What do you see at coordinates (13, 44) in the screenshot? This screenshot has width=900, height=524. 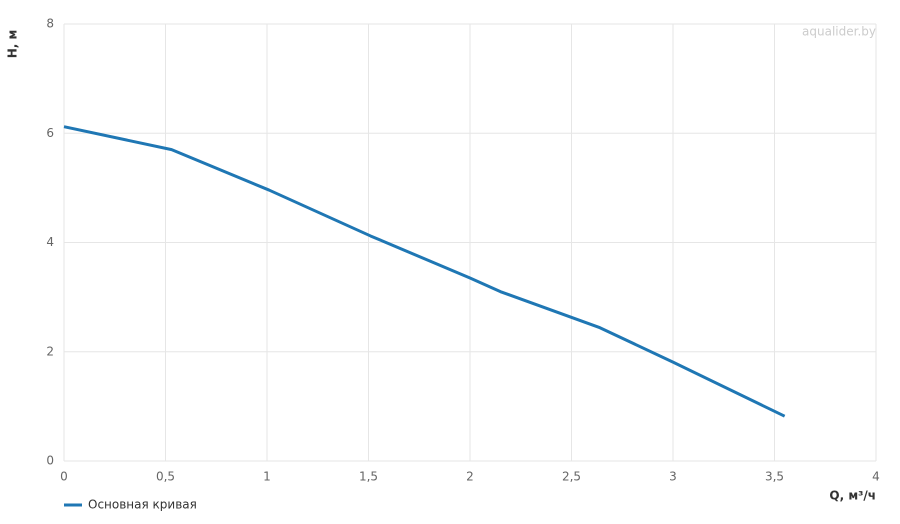 I see `y-axis-title: H, м` at bounding box center [13, 44].